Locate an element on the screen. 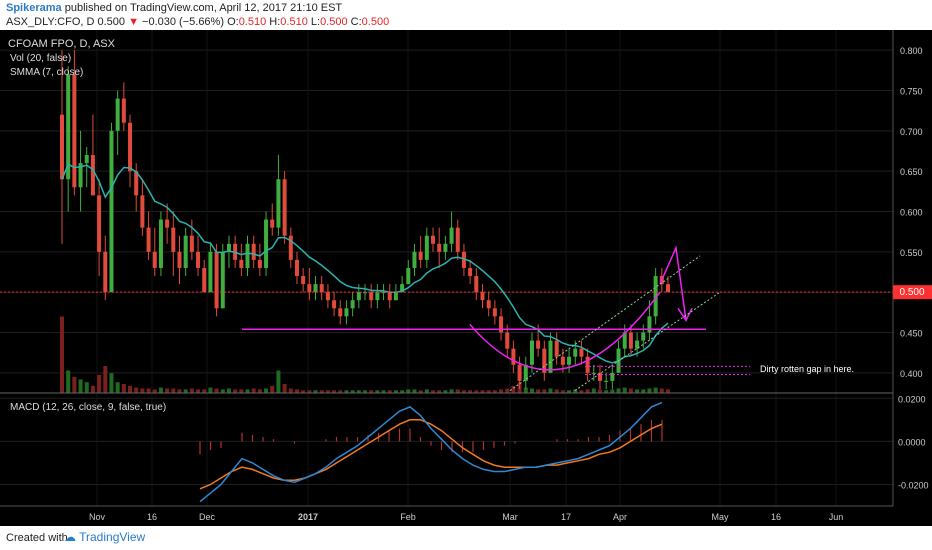 This screenshot has height=550, width=932. low-label: L: is located at coordinates (315, 22).